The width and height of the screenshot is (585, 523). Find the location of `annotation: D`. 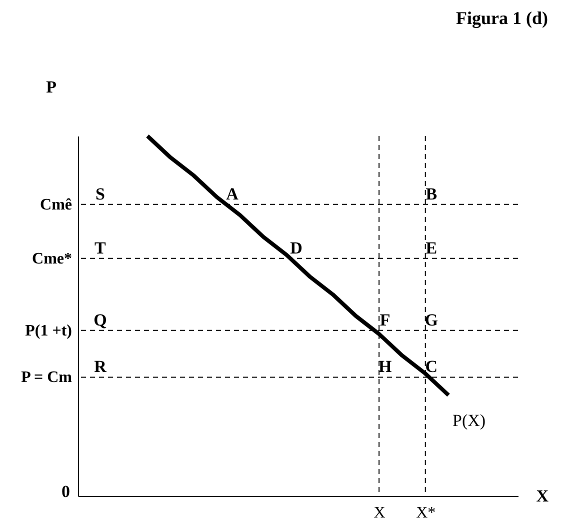

annotation: D is located at coordinates (296, 248).